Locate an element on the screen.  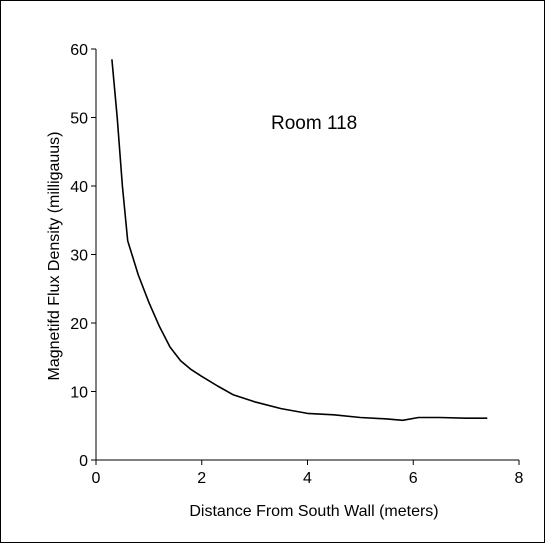
y-tick-label: 20 is located at coordinates (79, 324).